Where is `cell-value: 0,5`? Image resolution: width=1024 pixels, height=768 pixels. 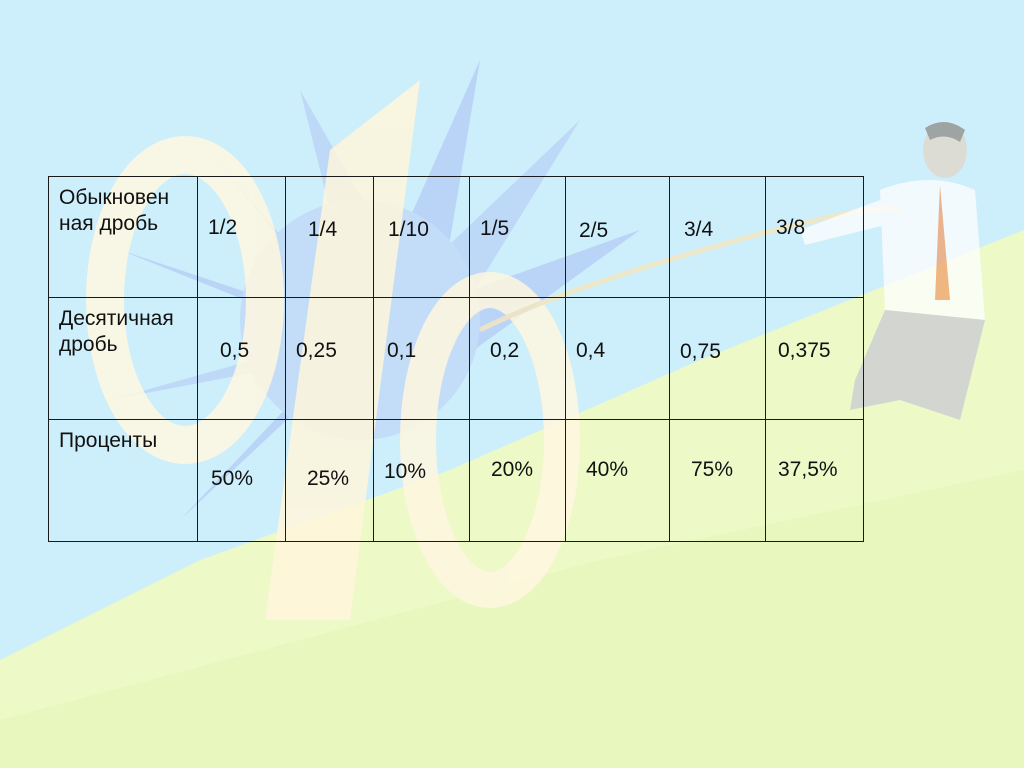
cell-value: 0,5 is located at coordinates (235, 350).